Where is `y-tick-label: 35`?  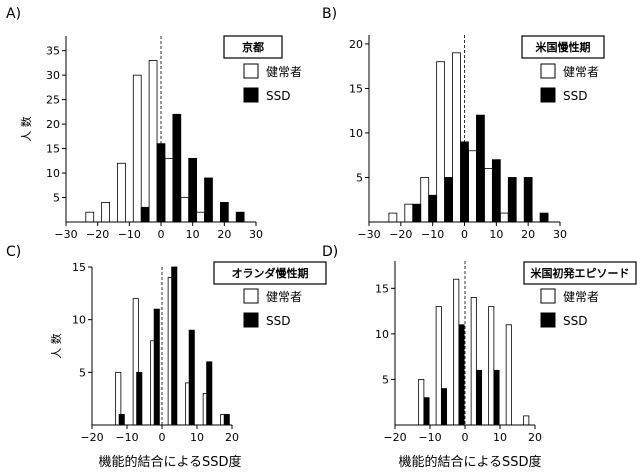 y-tick-label: 35 is located at coordinates (53, 51).